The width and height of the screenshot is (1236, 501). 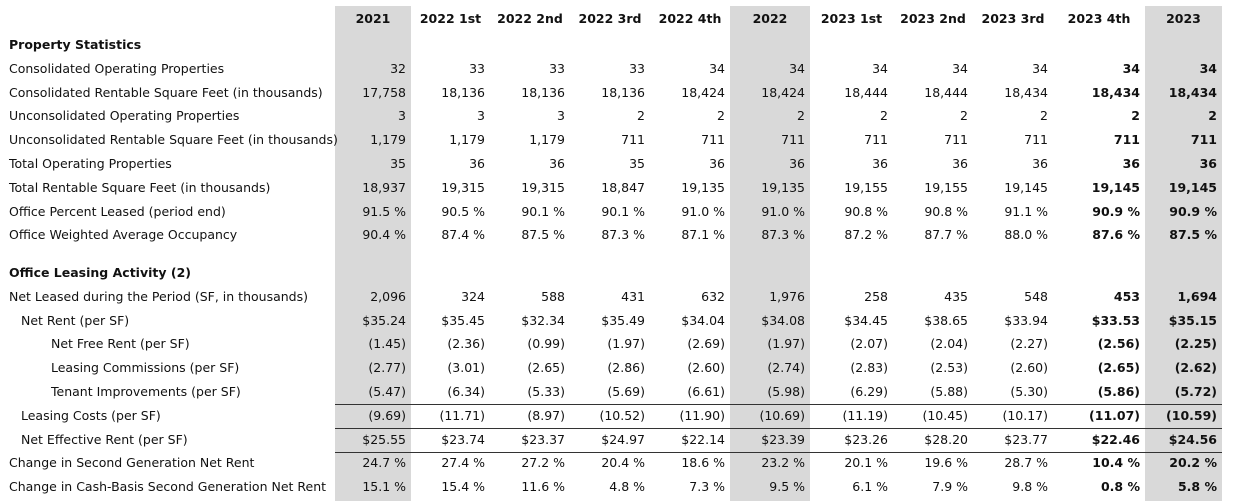 I want to click on section-title: Office Leasing Activity (2), so click(x=100, y=272).